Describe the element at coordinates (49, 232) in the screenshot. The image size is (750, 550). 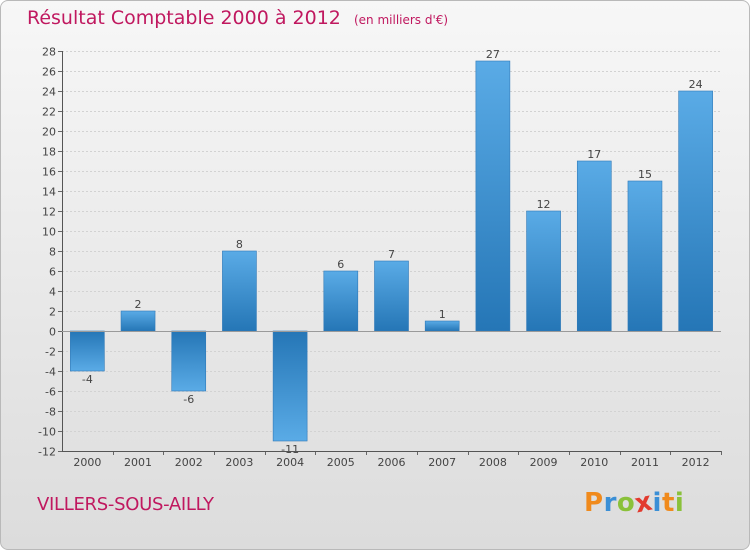
I see `y-tick-label: 10` at that location.